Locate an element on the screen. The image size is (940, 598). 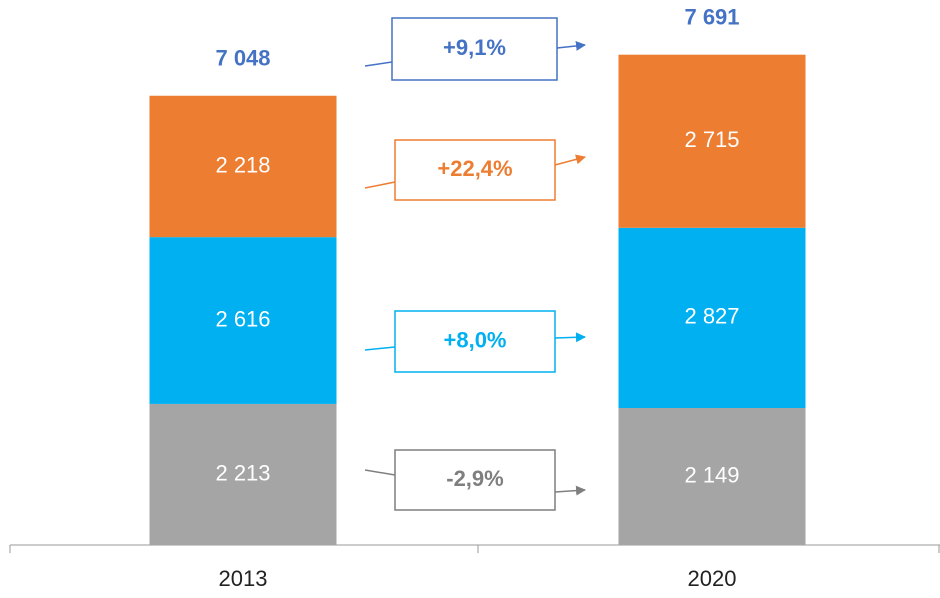
total-label: 7 691 is located at coordinates (711, 17).